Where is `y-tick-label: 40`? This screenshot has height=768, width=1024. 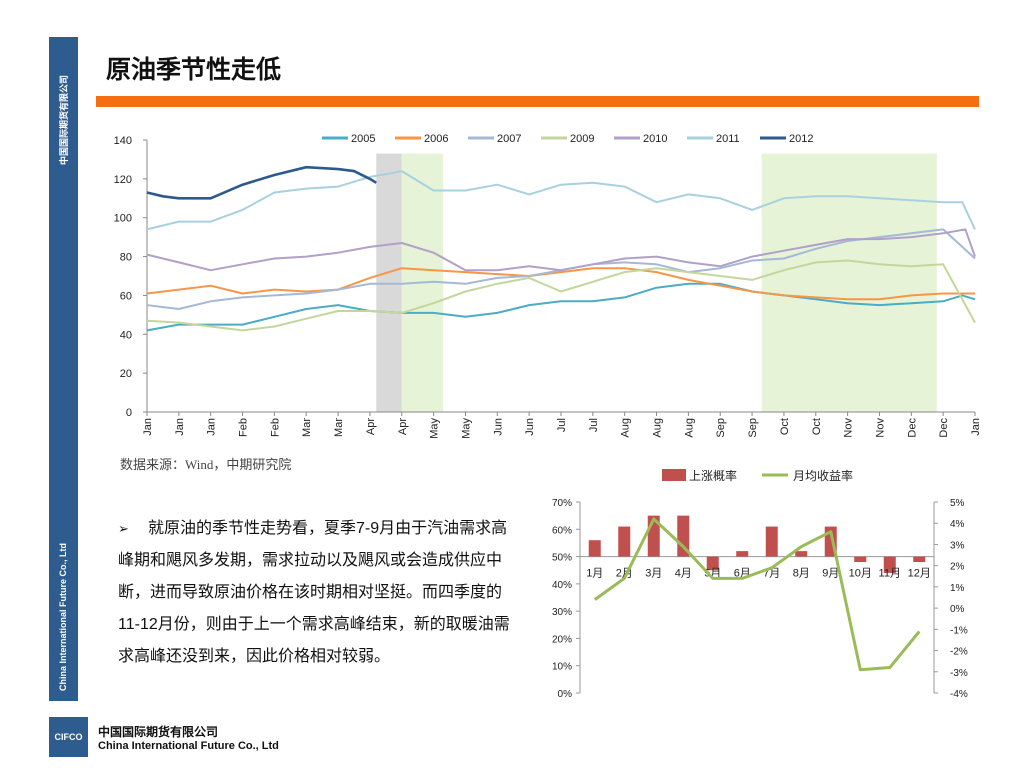 y-tick-label: 40 is located at coordinates (126, 335).